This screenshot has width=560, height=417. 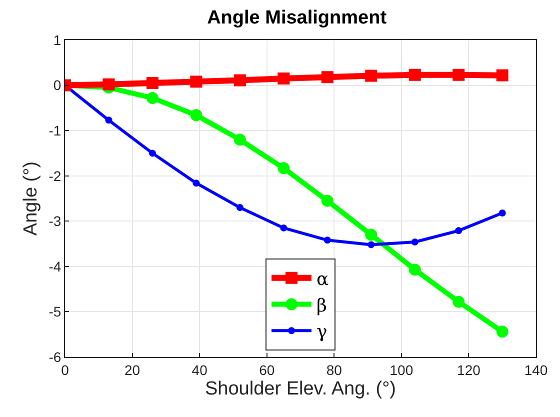 What do you see at coordinates (132, 370) in the screenshot?
I see `x-tick-label: 20` at bounding box center [132, 370].